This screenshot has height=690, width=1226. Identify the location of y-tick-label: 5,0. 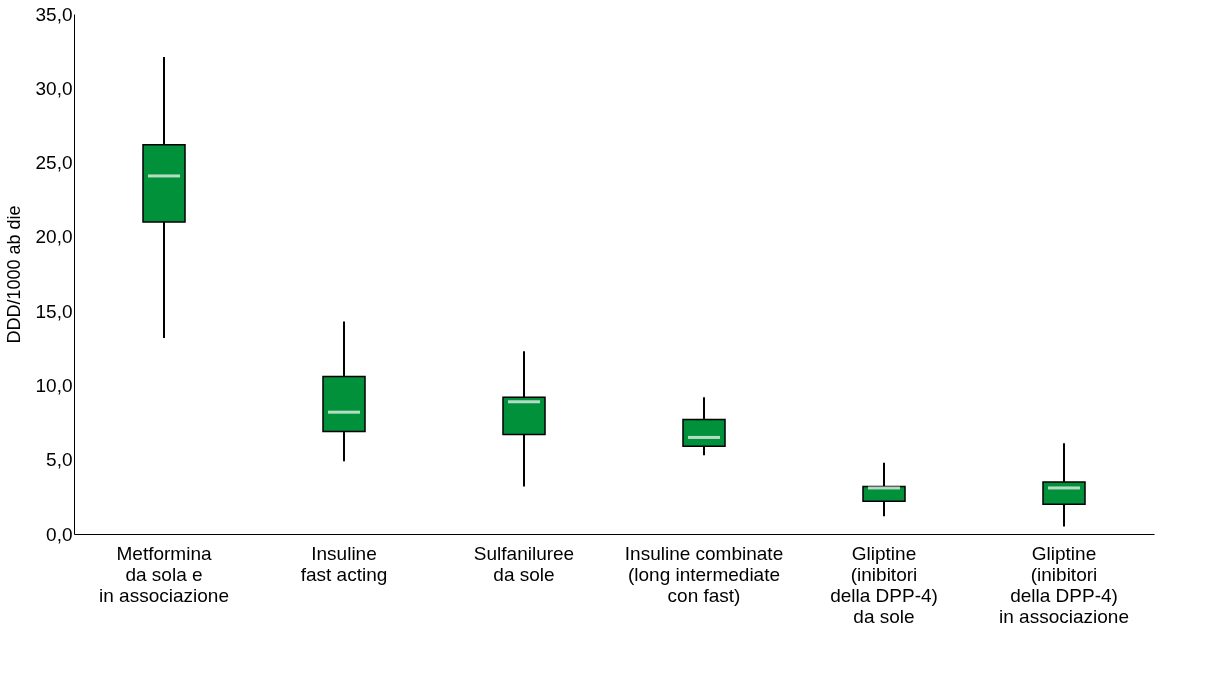
(59, 460).